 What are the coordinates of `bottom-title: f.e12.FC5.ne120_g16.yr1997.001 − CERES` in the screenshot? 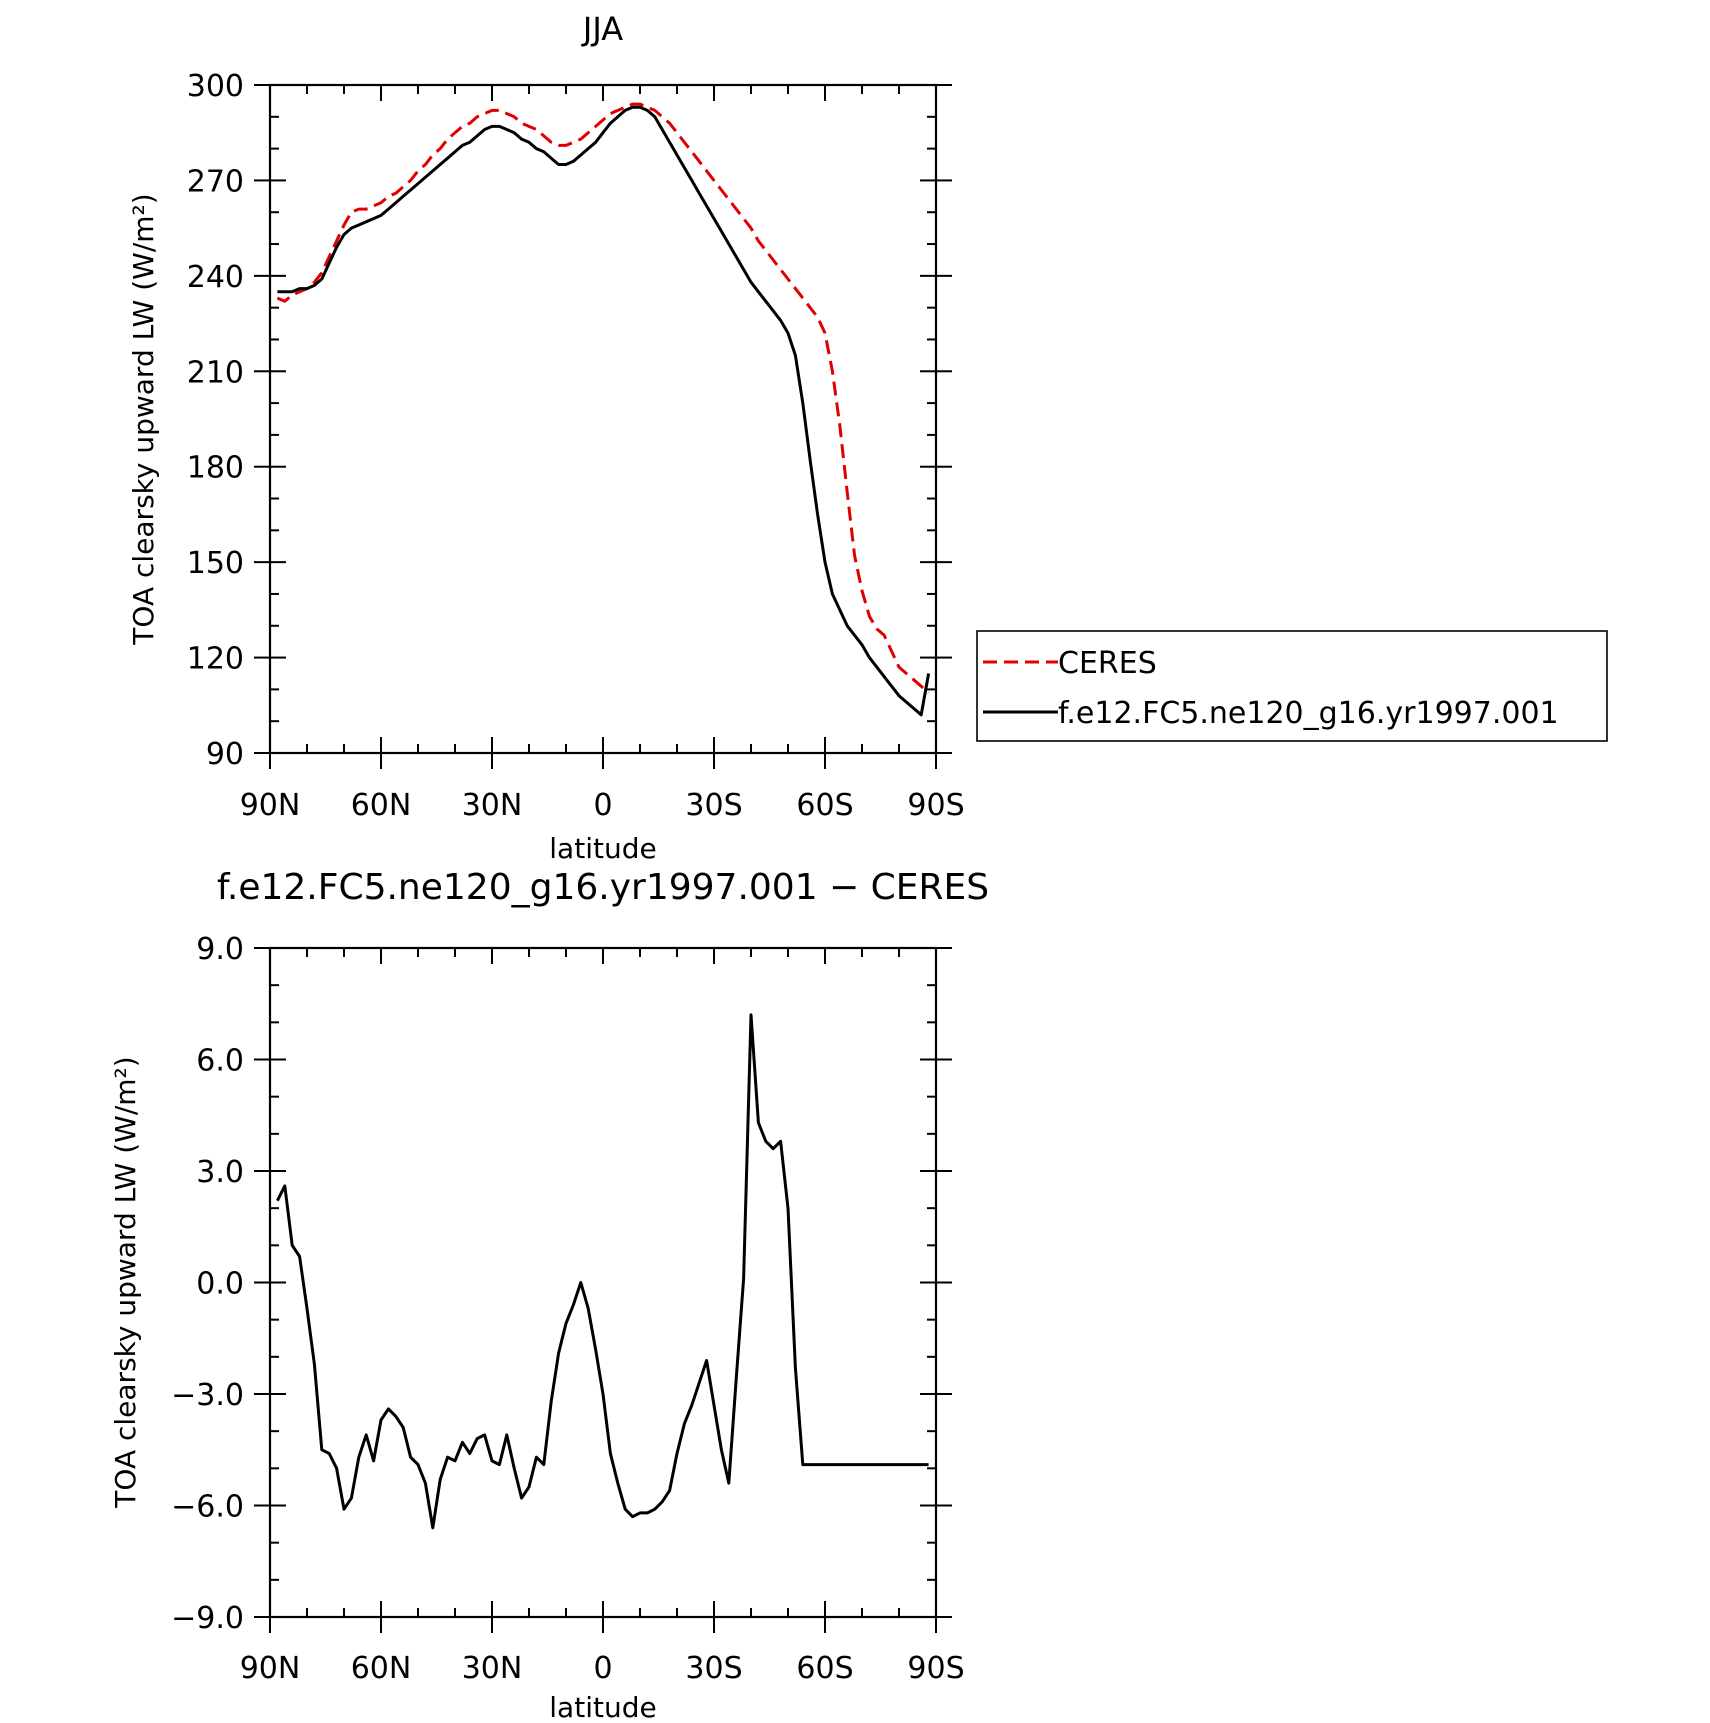 It's located at (603, 887).